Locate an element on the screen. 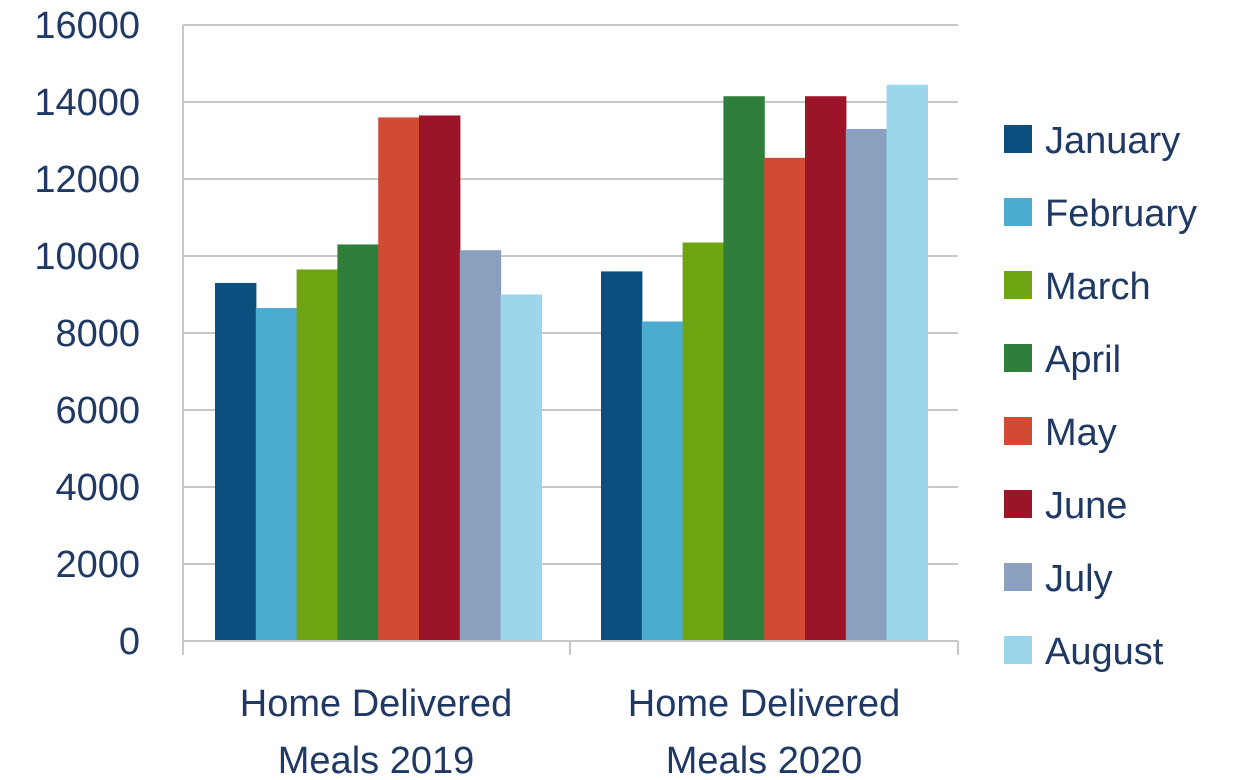 Image resolution: width=1241 pixels, height=780 pixels. y-tick-label: 14000 is located at coordinates (87, 103).